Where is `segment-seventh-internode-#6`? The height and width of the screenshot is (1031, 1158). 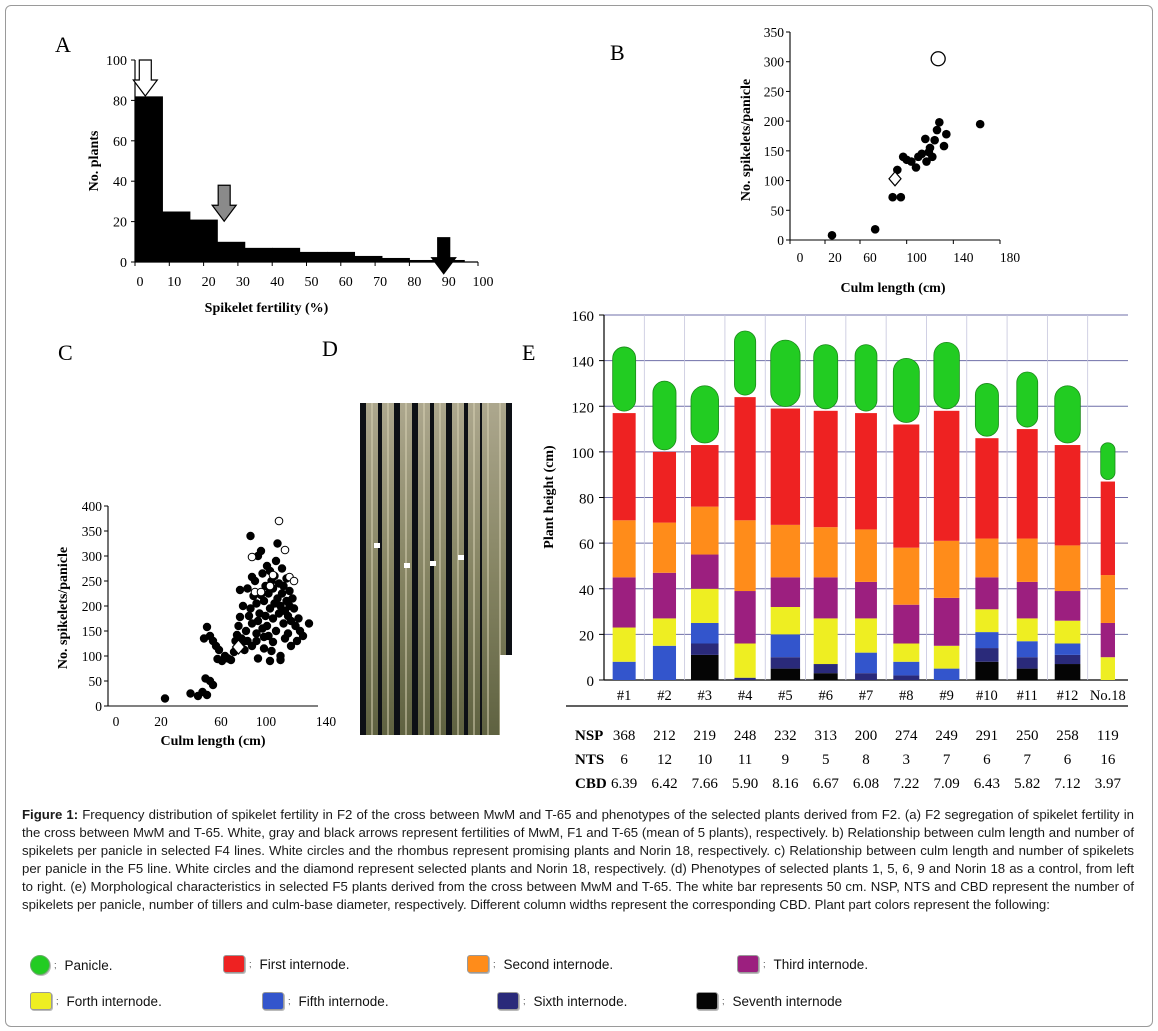 segment-seventh-internode-#6 is located at coordinates (825, 676).